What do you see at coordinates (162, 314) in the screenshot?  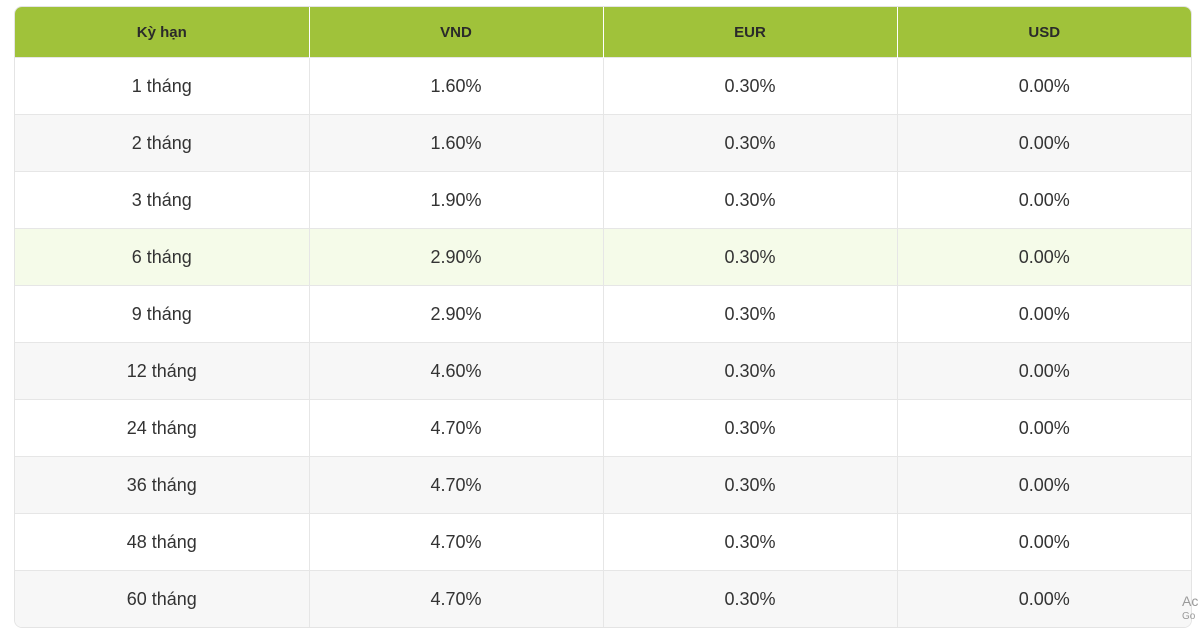 I see `cell-term: 9 tháng` at bounding box center [162, 314].